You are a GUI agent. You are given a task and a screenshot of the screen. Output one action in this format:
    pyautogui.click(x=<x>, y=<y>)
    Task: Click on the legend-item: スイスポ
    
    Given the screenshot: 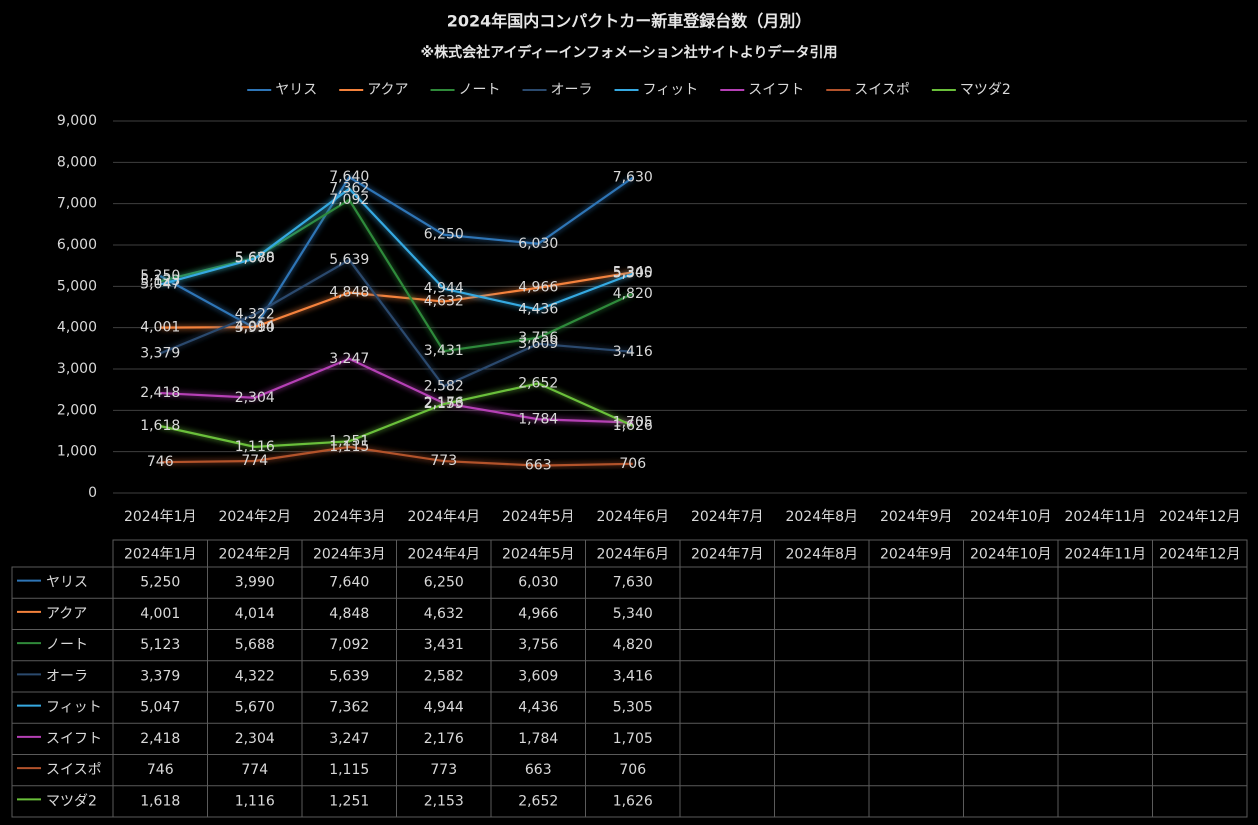 What is the action you would take?
    pyautogui.click(x=868, y=90)
    